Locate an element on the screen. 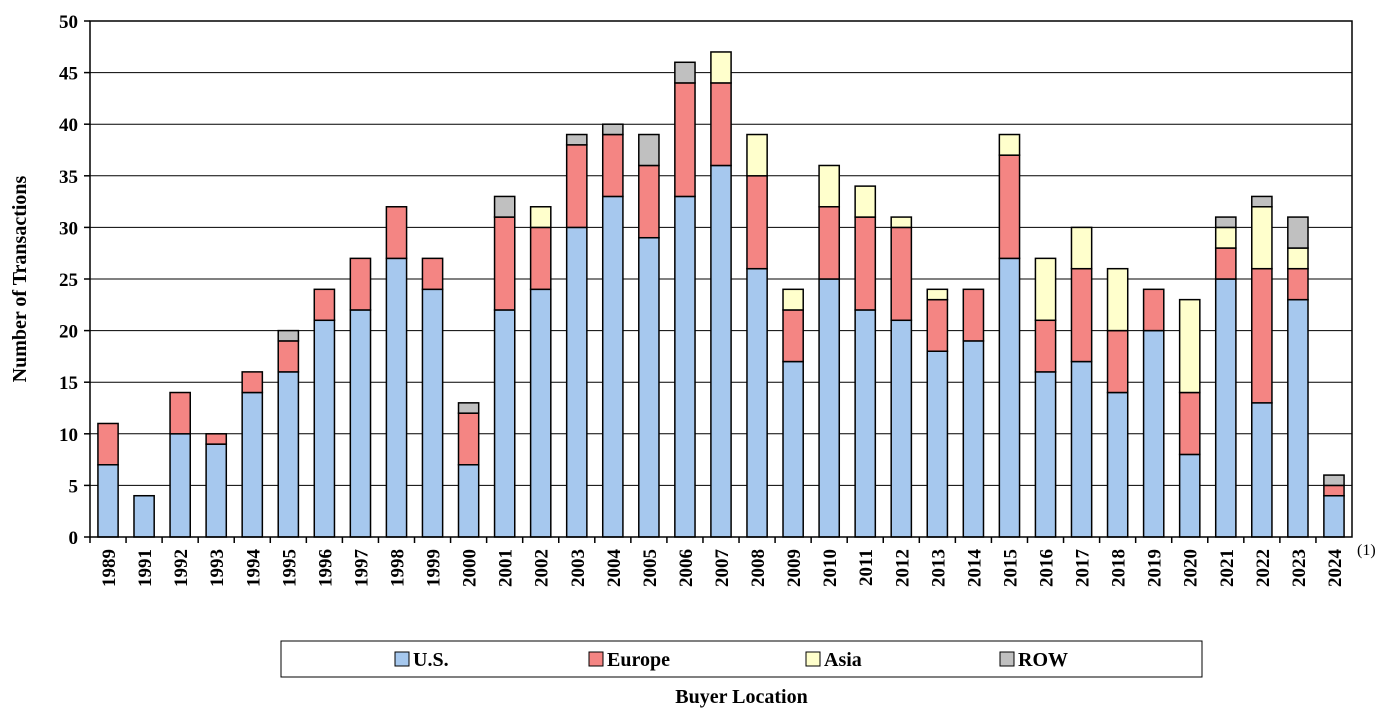 The height and width of the screenshot is (710, 1385). legend-title: Buyer Location is located at coordinates (741, 697).